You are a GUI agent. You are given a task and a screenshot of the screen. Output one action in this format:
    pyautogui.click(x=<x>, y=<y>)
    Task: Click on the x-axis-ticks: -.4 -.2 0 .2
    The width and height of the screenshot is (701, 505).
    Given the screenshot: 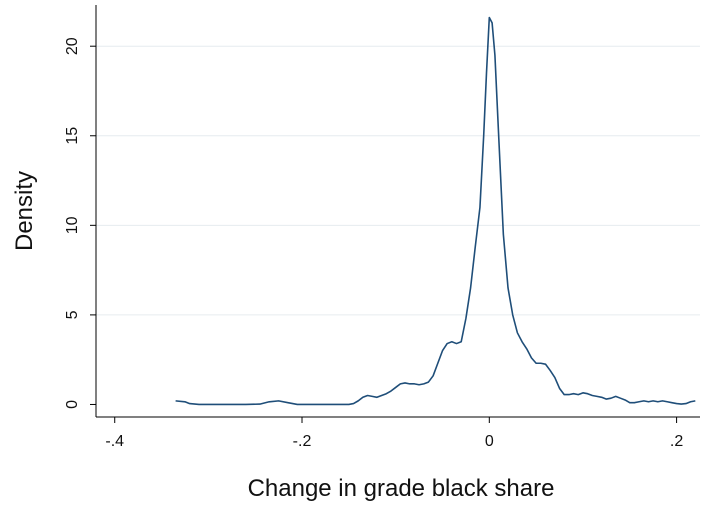 What is the action you would take?
    pyautogui.click(x=394, y=433)
    